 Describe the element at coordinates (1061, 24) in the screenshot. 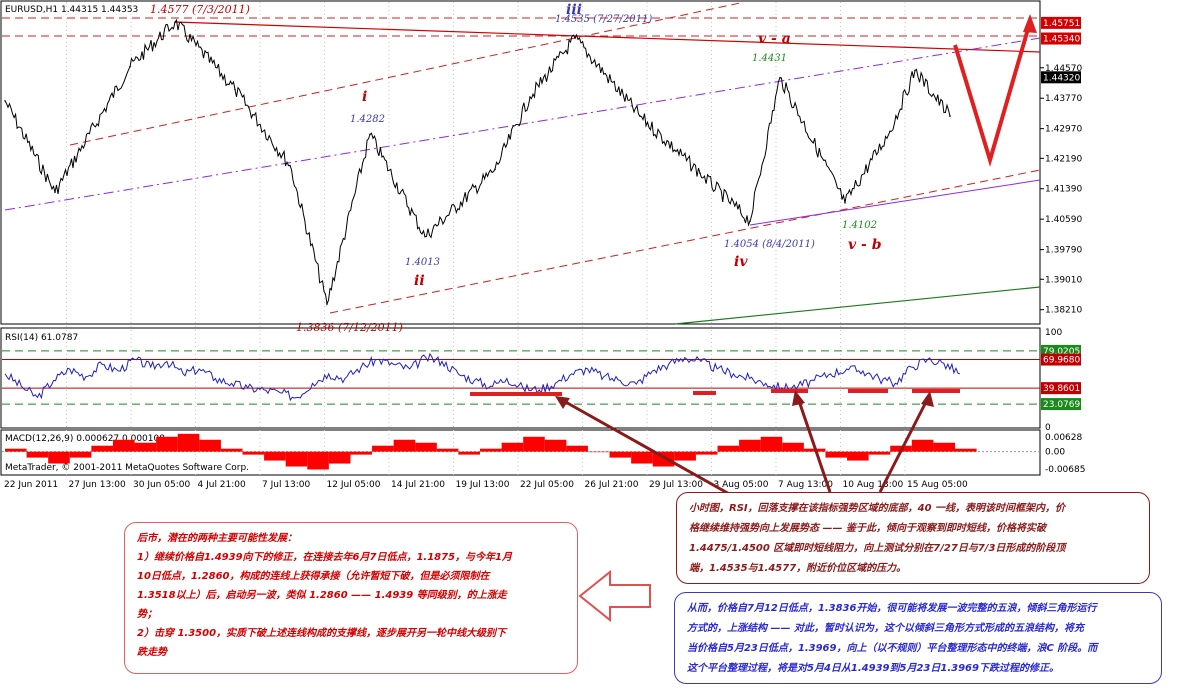

I see `price-tag-label: 1.45751` at that location.